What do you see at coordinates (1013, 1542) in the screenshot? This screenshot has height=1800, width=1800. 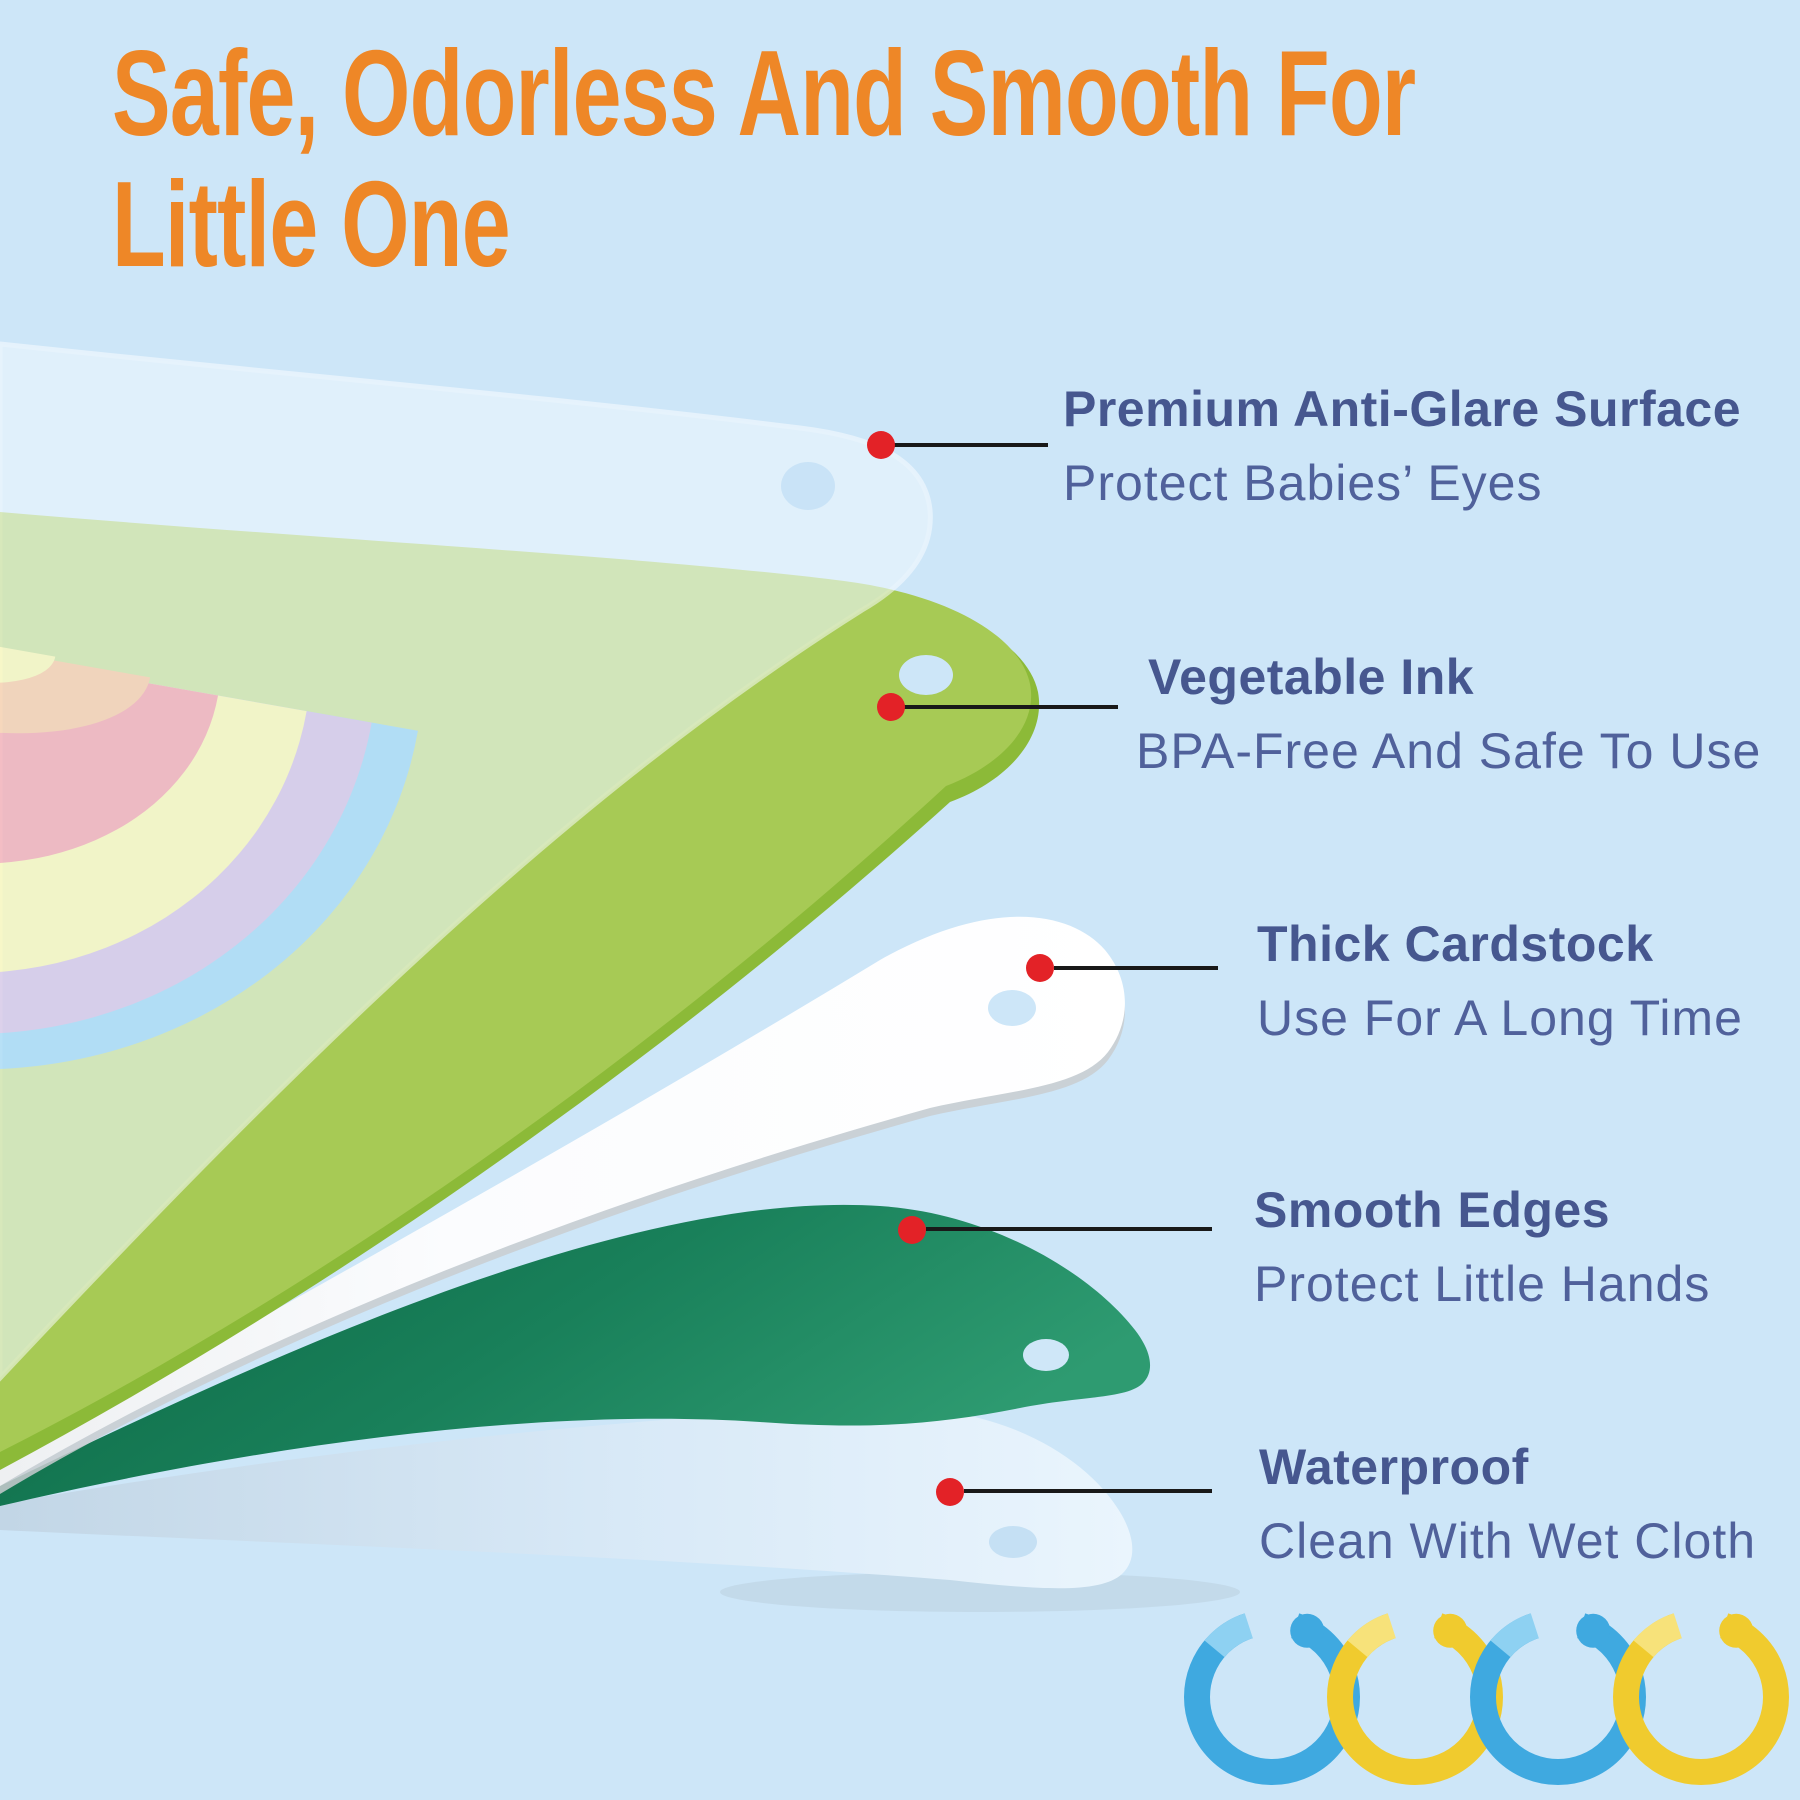 I see `waterproof-sheet-hole` at bounding box center [1013, 1542].